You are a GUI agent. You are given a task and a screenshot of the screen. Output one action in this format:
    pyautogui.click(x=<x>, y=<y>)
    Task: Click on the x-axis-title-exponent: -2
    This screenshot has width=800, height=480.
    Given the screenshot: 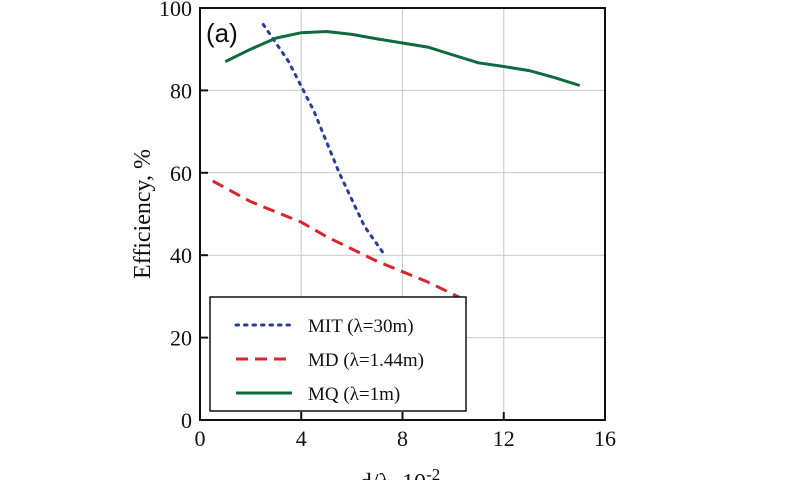 What is the action you would take?
    pyautogui.click(x=433, y=472)
    